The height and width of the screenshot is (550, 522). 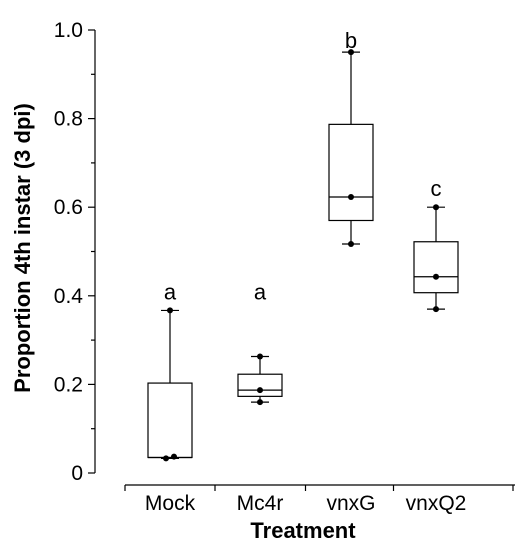 What do you see at coordinates (303, 530) in the screenshot?
I see `x-axis-title: Treatment` at bounding box center [303, 530].